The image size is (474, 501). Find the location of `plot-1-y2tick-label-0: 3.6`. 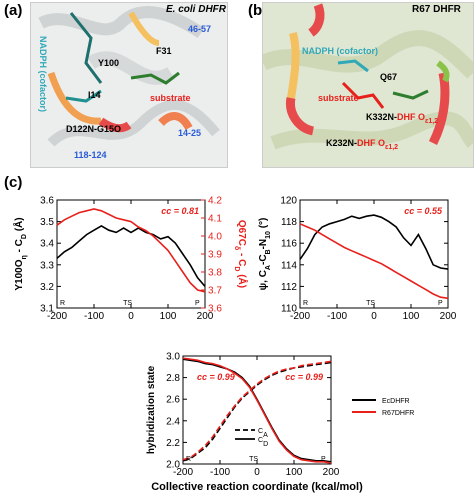

plot-1-y2tick-label-0: 3.6 is located at coordinates (215, 309).